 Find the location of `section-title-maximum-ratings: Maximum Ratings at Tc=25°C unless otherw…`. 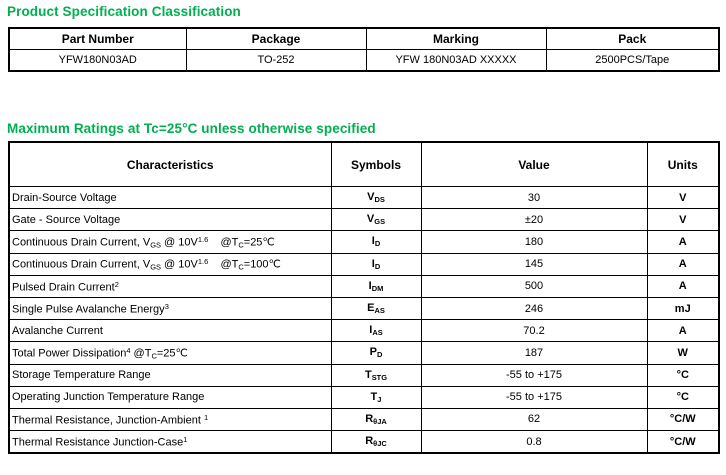

section-title-maximum-ratings: Maximum Ratings at Tc=25°C unless otherw… is located at coordinates (191, 128).